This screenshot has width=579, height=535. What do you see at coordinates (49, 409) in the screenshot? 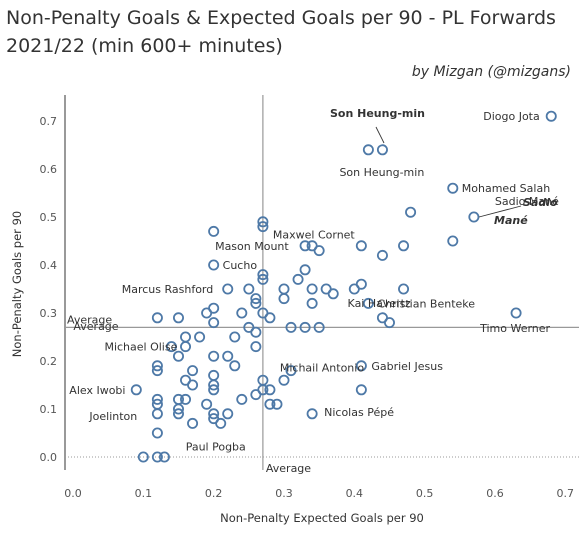
I see `y-tick-label: 0.1` at bounding box center [49, 409].